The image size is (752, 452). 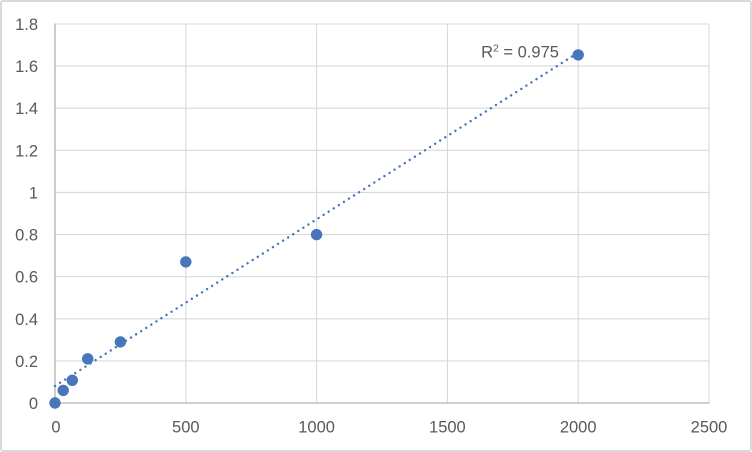 I want to click on svg-text: 1, so click(x=33, y=193).